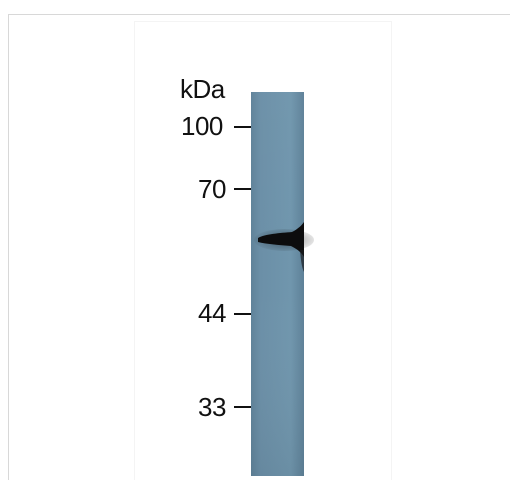 The image size is (510, 480). Describe the element at coordinates (281, 239) in the screenshot. I see `protein-band` at that location.